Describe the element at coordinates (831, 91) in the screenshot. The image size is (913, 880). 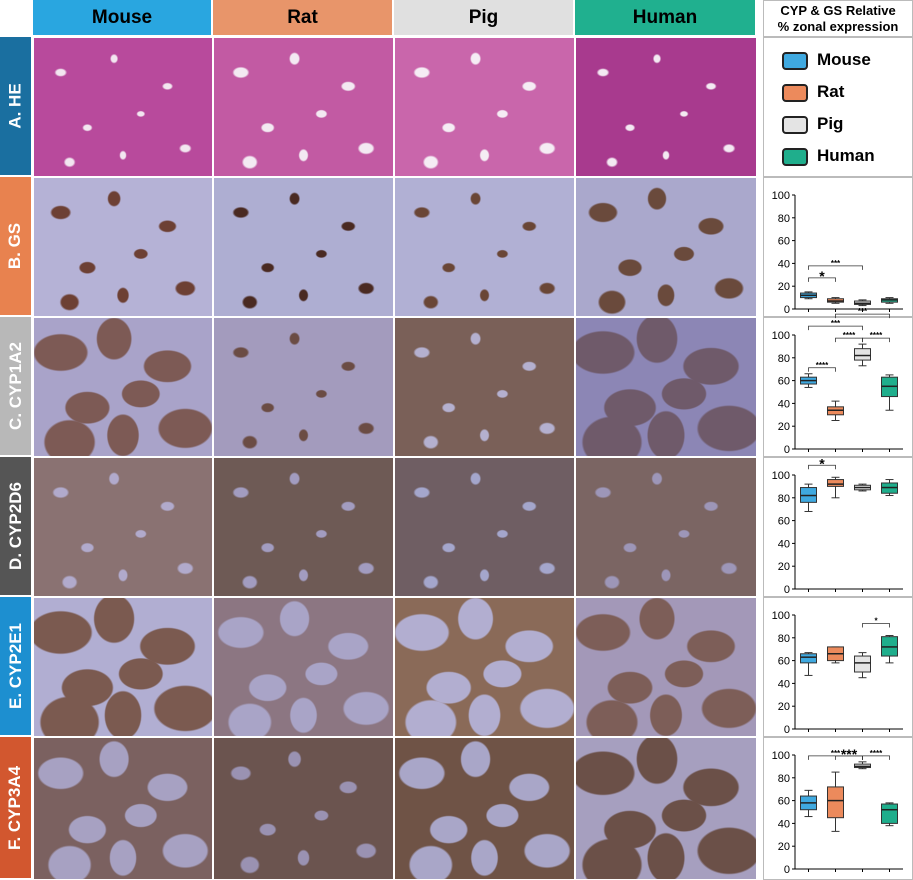
I see `legend-label: Rat` at that location.